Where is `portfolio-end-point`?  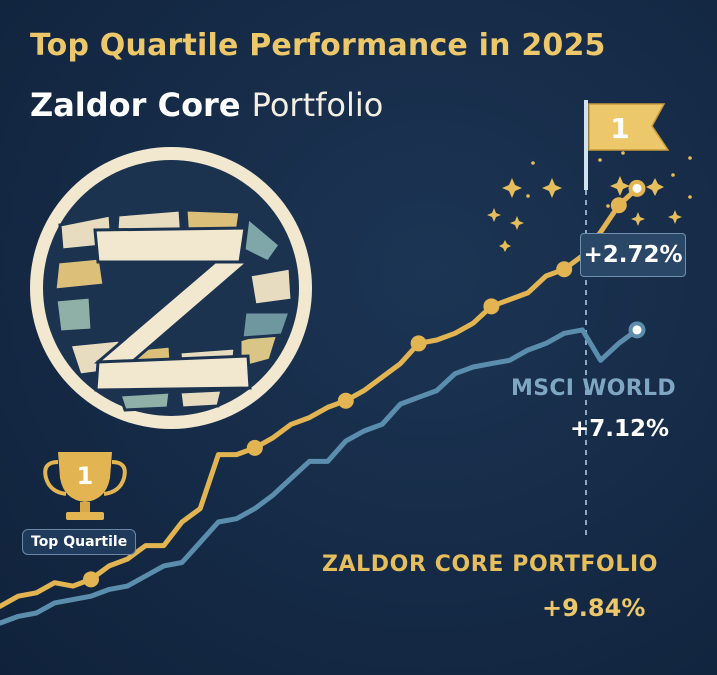 portfolio-end-point is located at coordinates (637, 188).